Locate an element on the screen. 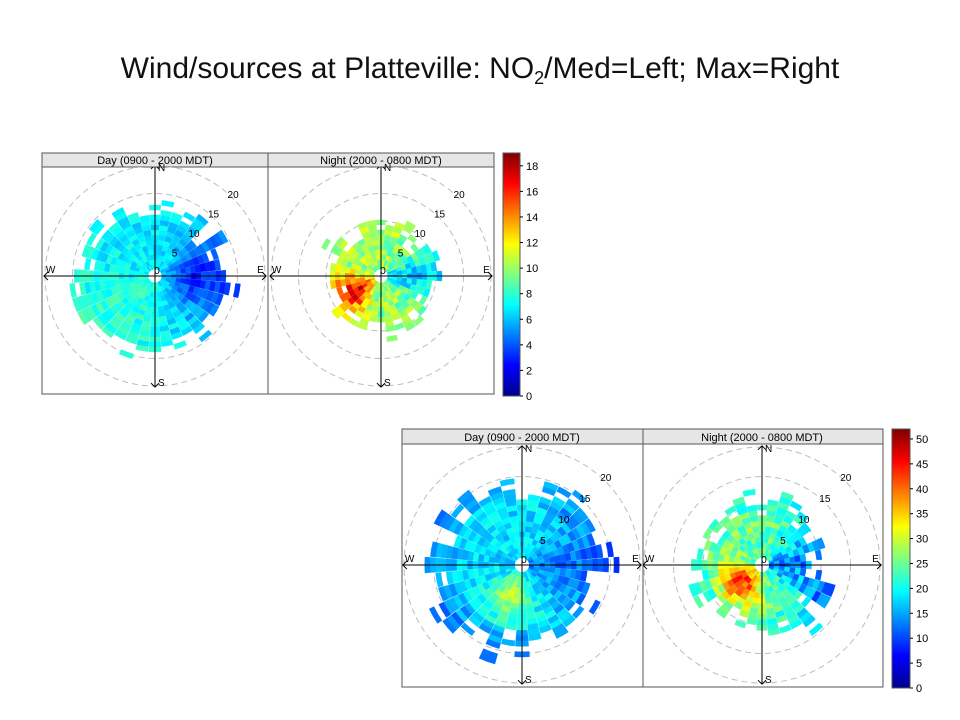 Image resolution: width=960 pixels, height=720 pixels. direction-label-w: W is located at coordinates (410, 559).